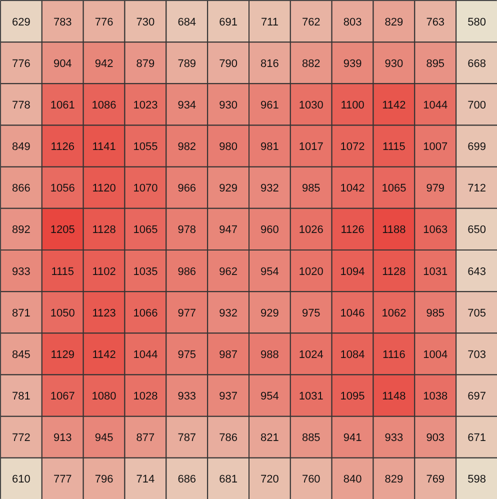 Image resolution: width=497 pixels, height=499 pixels. Describe the element at coordinates (228, 272) in the screenshot. I see `data-label: 962` at that location.